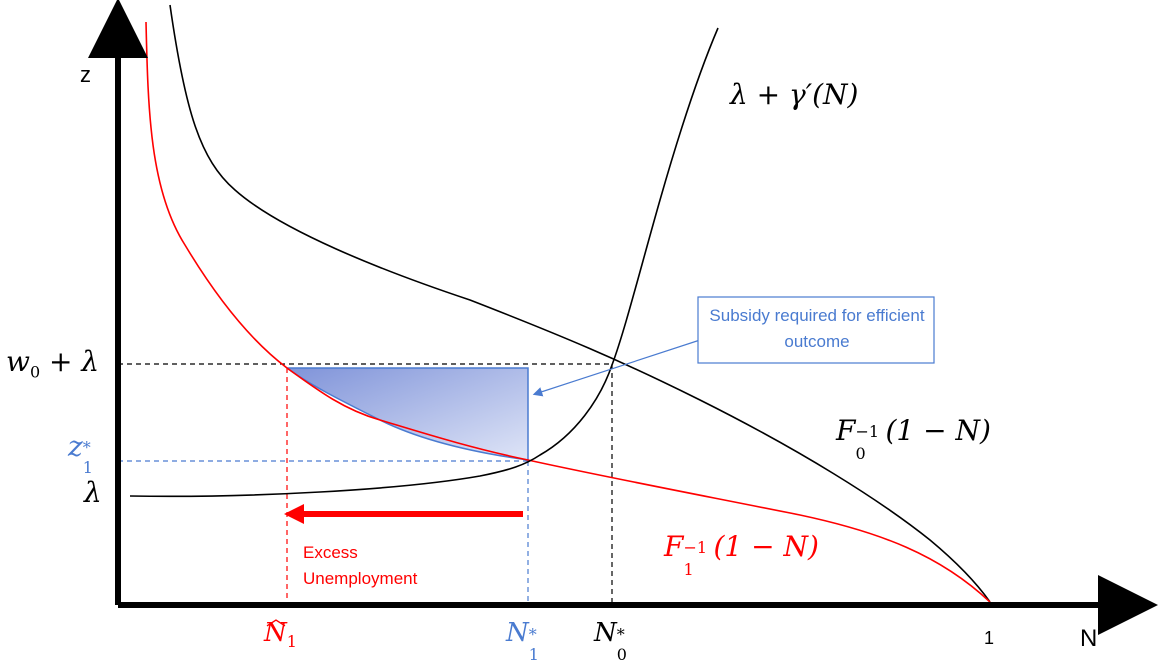 The height and width of the screenshot is (664, 1159). Describe the element at coordinates (766, 546) in the screenshot. I see `f1-arg: (1 − N)` at that location.